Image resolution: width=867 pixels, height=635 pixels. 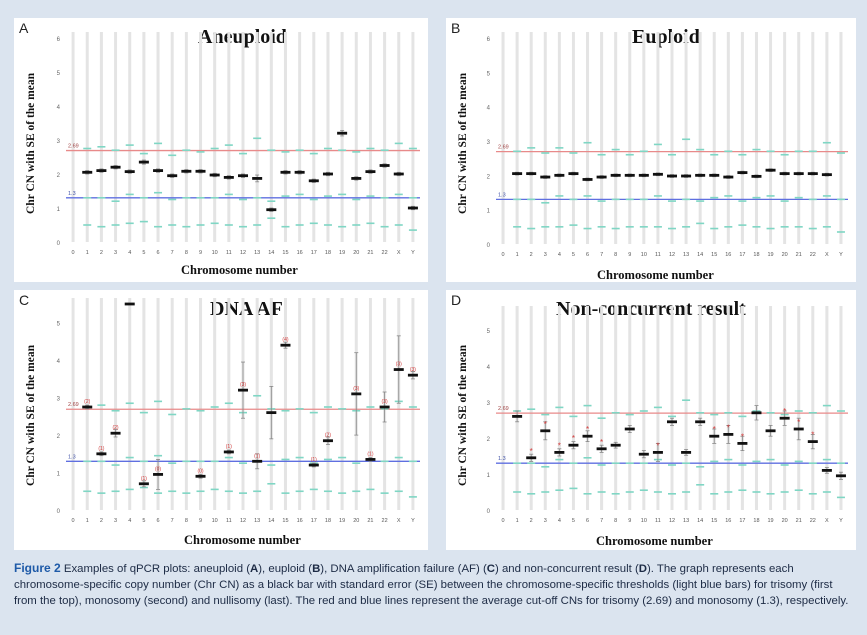 What do you see at coordinates (129, 253) in the screenshot?
I see `x-tick-label: 4` at bounding box center [129, 253].